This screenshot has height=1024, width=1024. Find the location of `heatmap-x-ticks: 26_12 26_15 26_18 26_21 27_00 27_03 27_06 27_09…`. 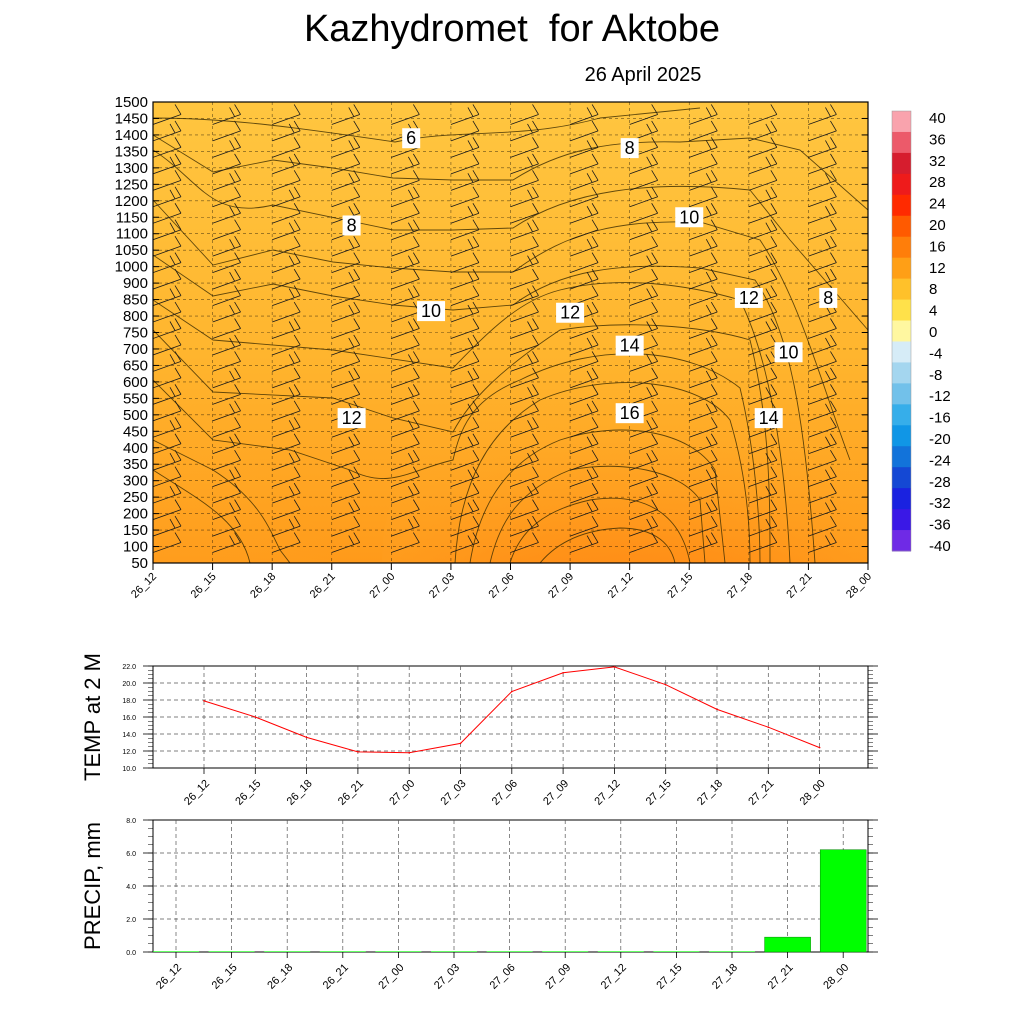

heatmap-x-ticks: 26_12 26_15 26_18 26_21 27_00 27_03 27_06 27_09… is located at coordinates (501, 582).